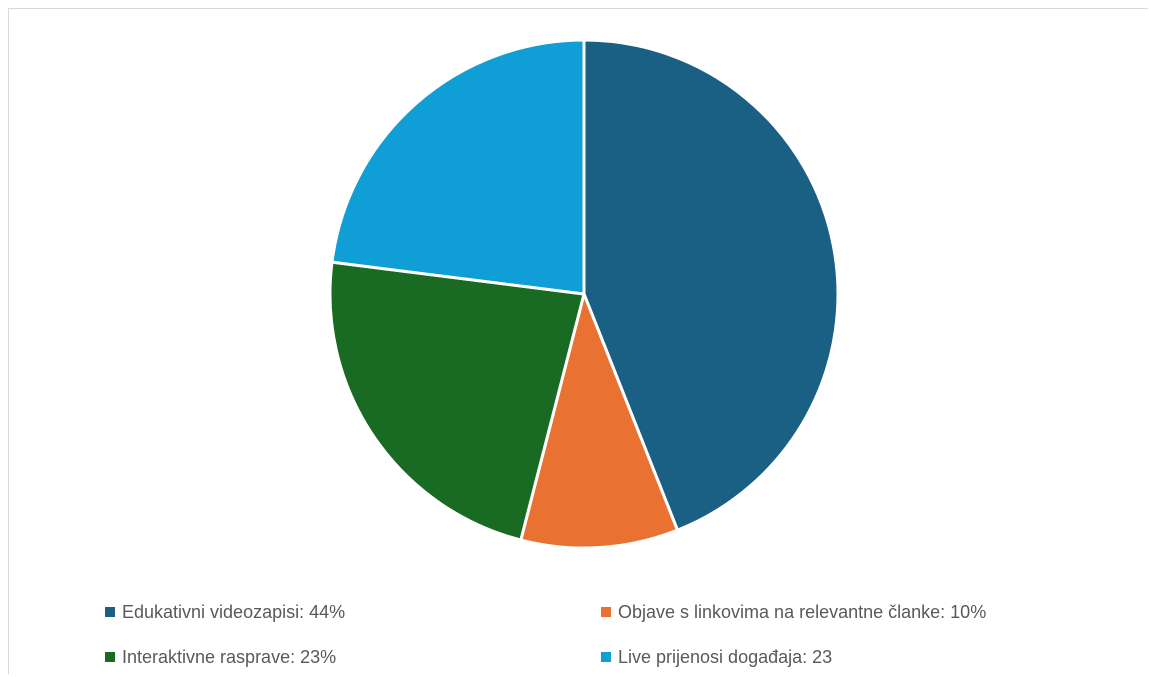 Image resolution: width=1149 pixels, height=677 pixels. What do you see at coordinates (457, 401) in the screenshot?
I see `pie-slice-interaktivne-rasprave` at bounding box center [457, 401].